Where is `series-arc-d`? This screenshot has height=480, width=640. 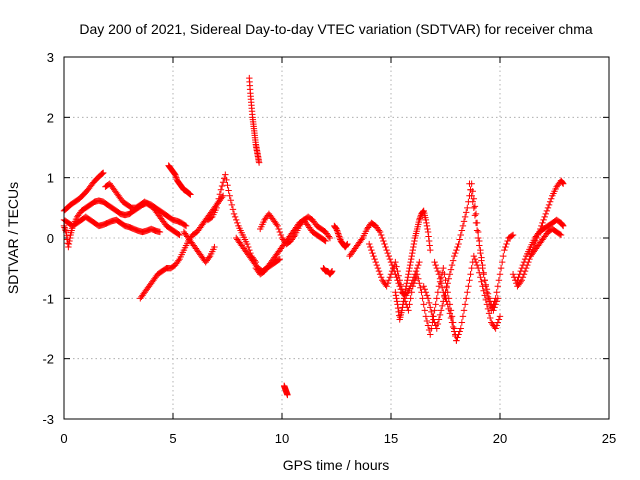 series-arc-d is located at coordinates (142, 209).